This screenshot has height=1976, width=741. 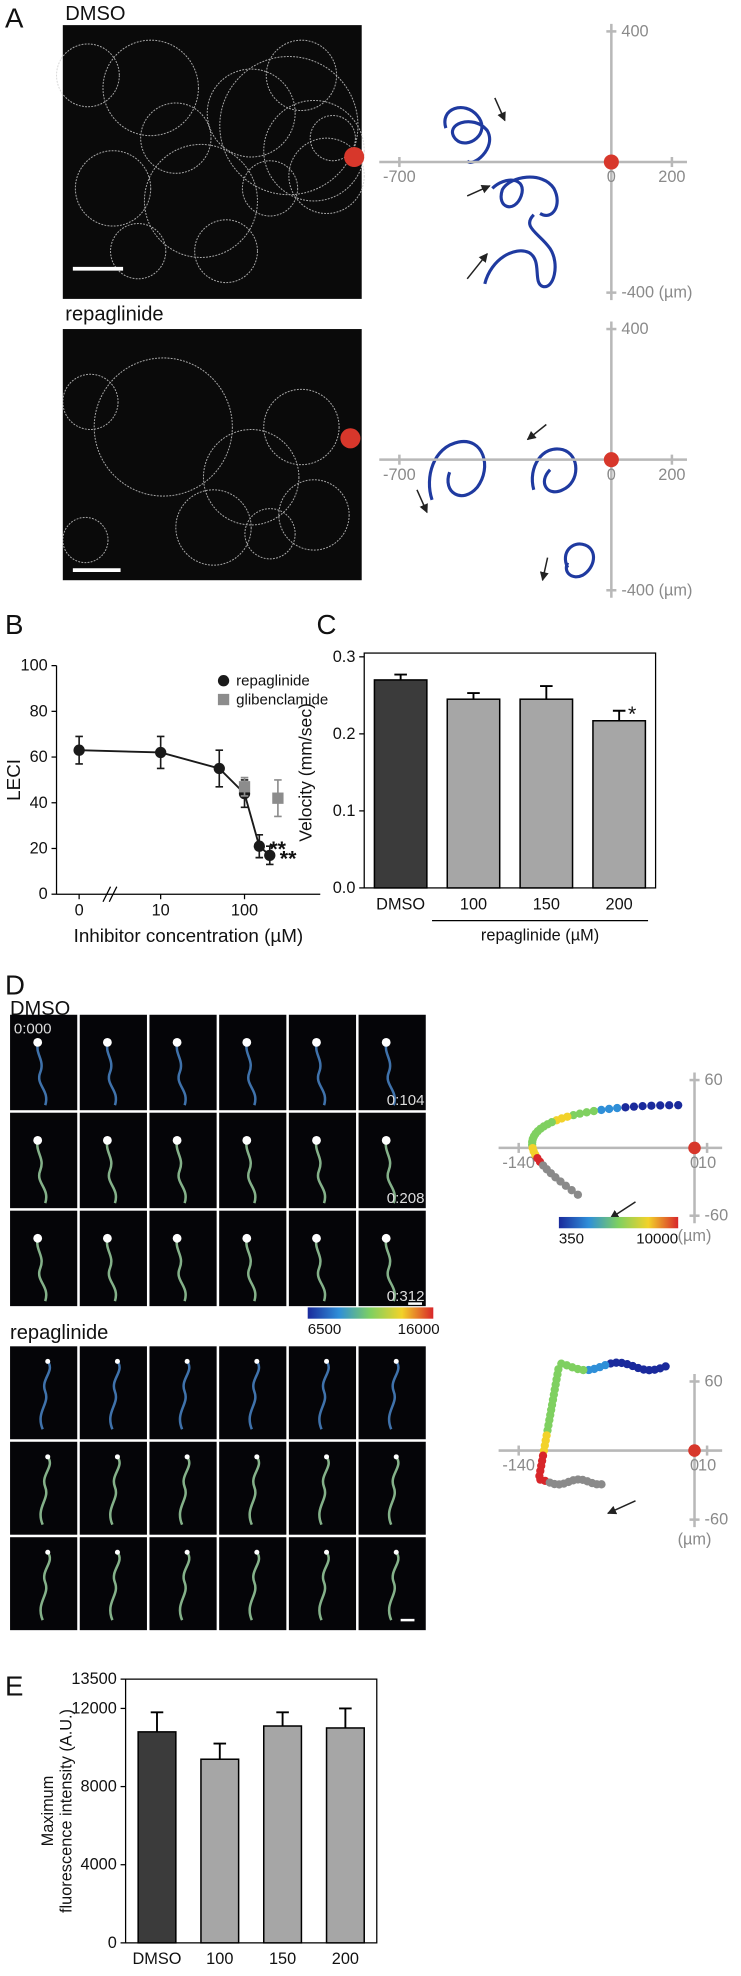 What do you see at coordinates (546, 904) in the screenshot?
I see `x-tick-label: 150` at bounding box center [546, 904].